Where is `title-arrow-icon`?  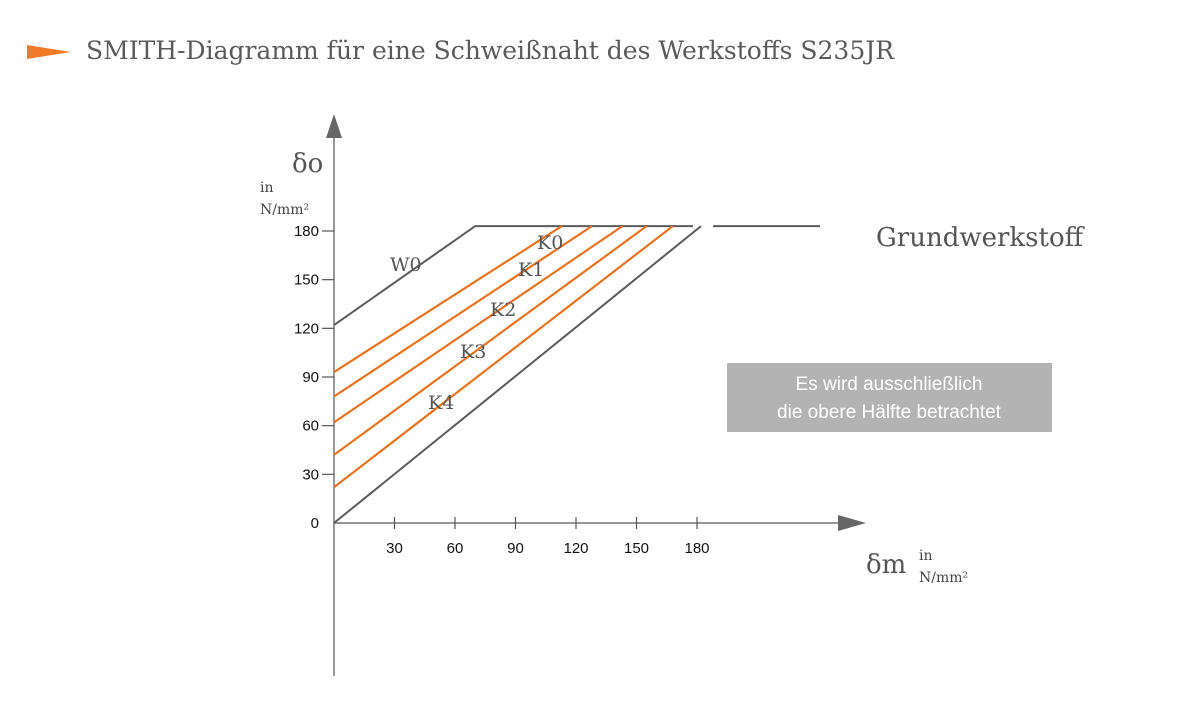 title-arrow-icon is located at coordinates (49, 52).